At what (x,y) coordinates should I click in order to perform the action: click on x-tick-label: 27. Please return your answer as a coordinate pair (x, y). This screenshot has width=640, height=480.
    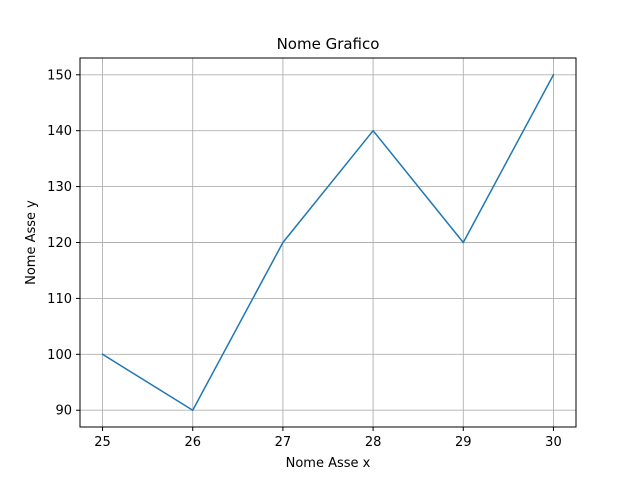
    Looking at the image, I should click on (283, 442).